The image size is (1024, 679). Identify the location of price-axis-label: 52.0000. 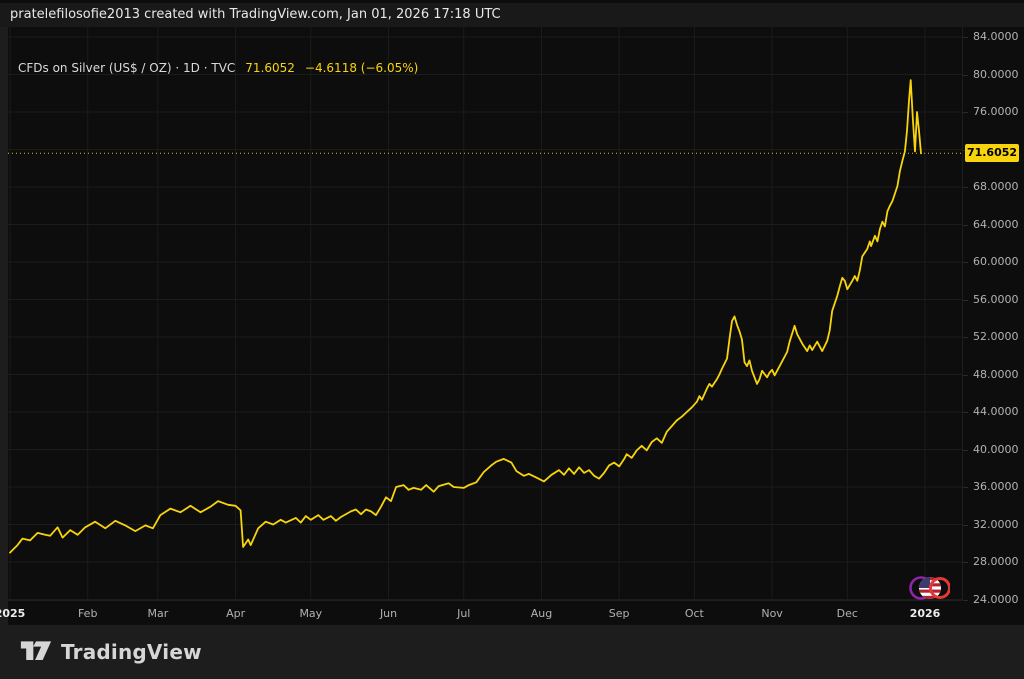
(996, 336).